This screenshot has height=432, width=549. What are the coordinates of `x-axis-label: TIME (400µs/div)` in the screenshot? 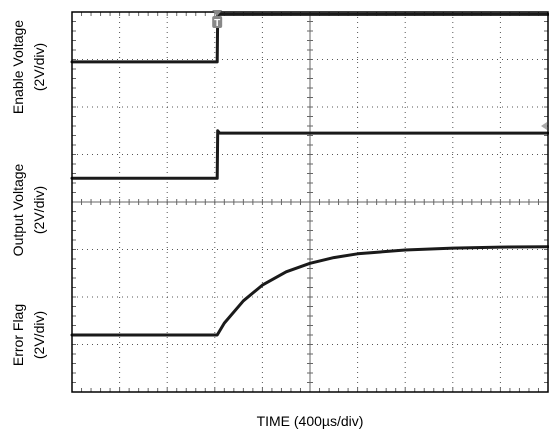 It's located at (310, 421).